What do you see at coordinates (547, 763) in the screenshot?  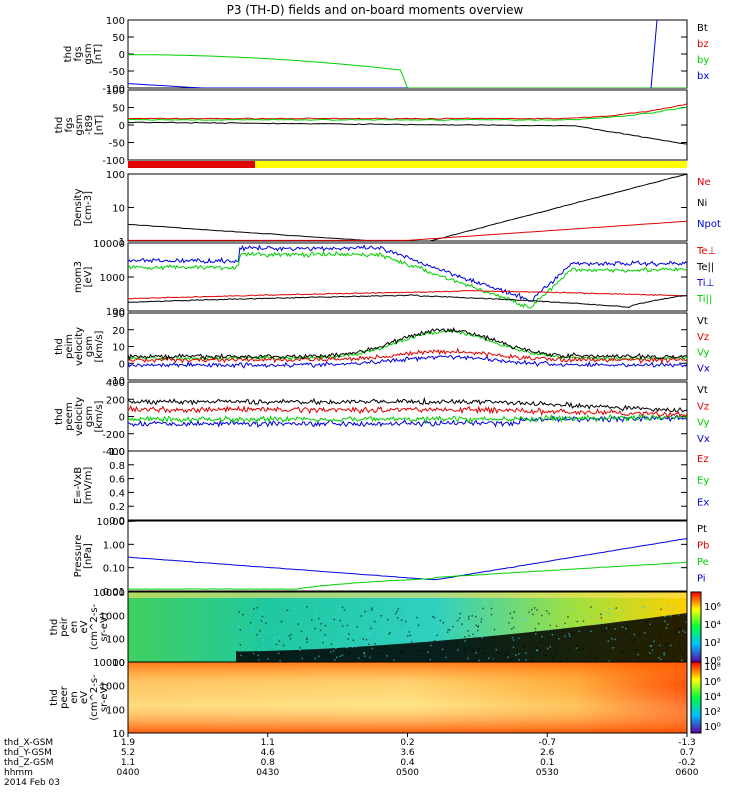 I see `x-tick-label-z: 0.1` at bounding box center [547, 763].